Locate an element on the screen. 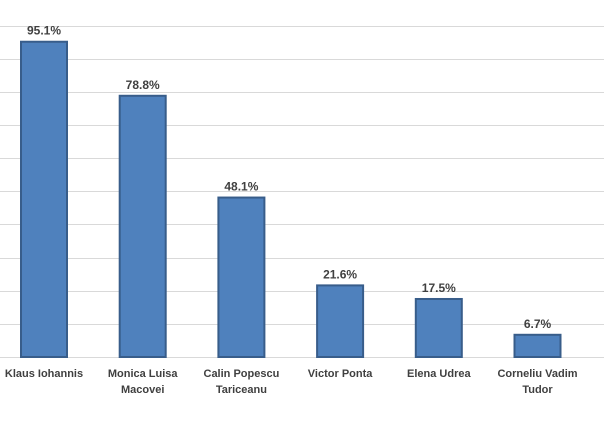  category-label: Tariceanu is located at coordinates (241, 390).